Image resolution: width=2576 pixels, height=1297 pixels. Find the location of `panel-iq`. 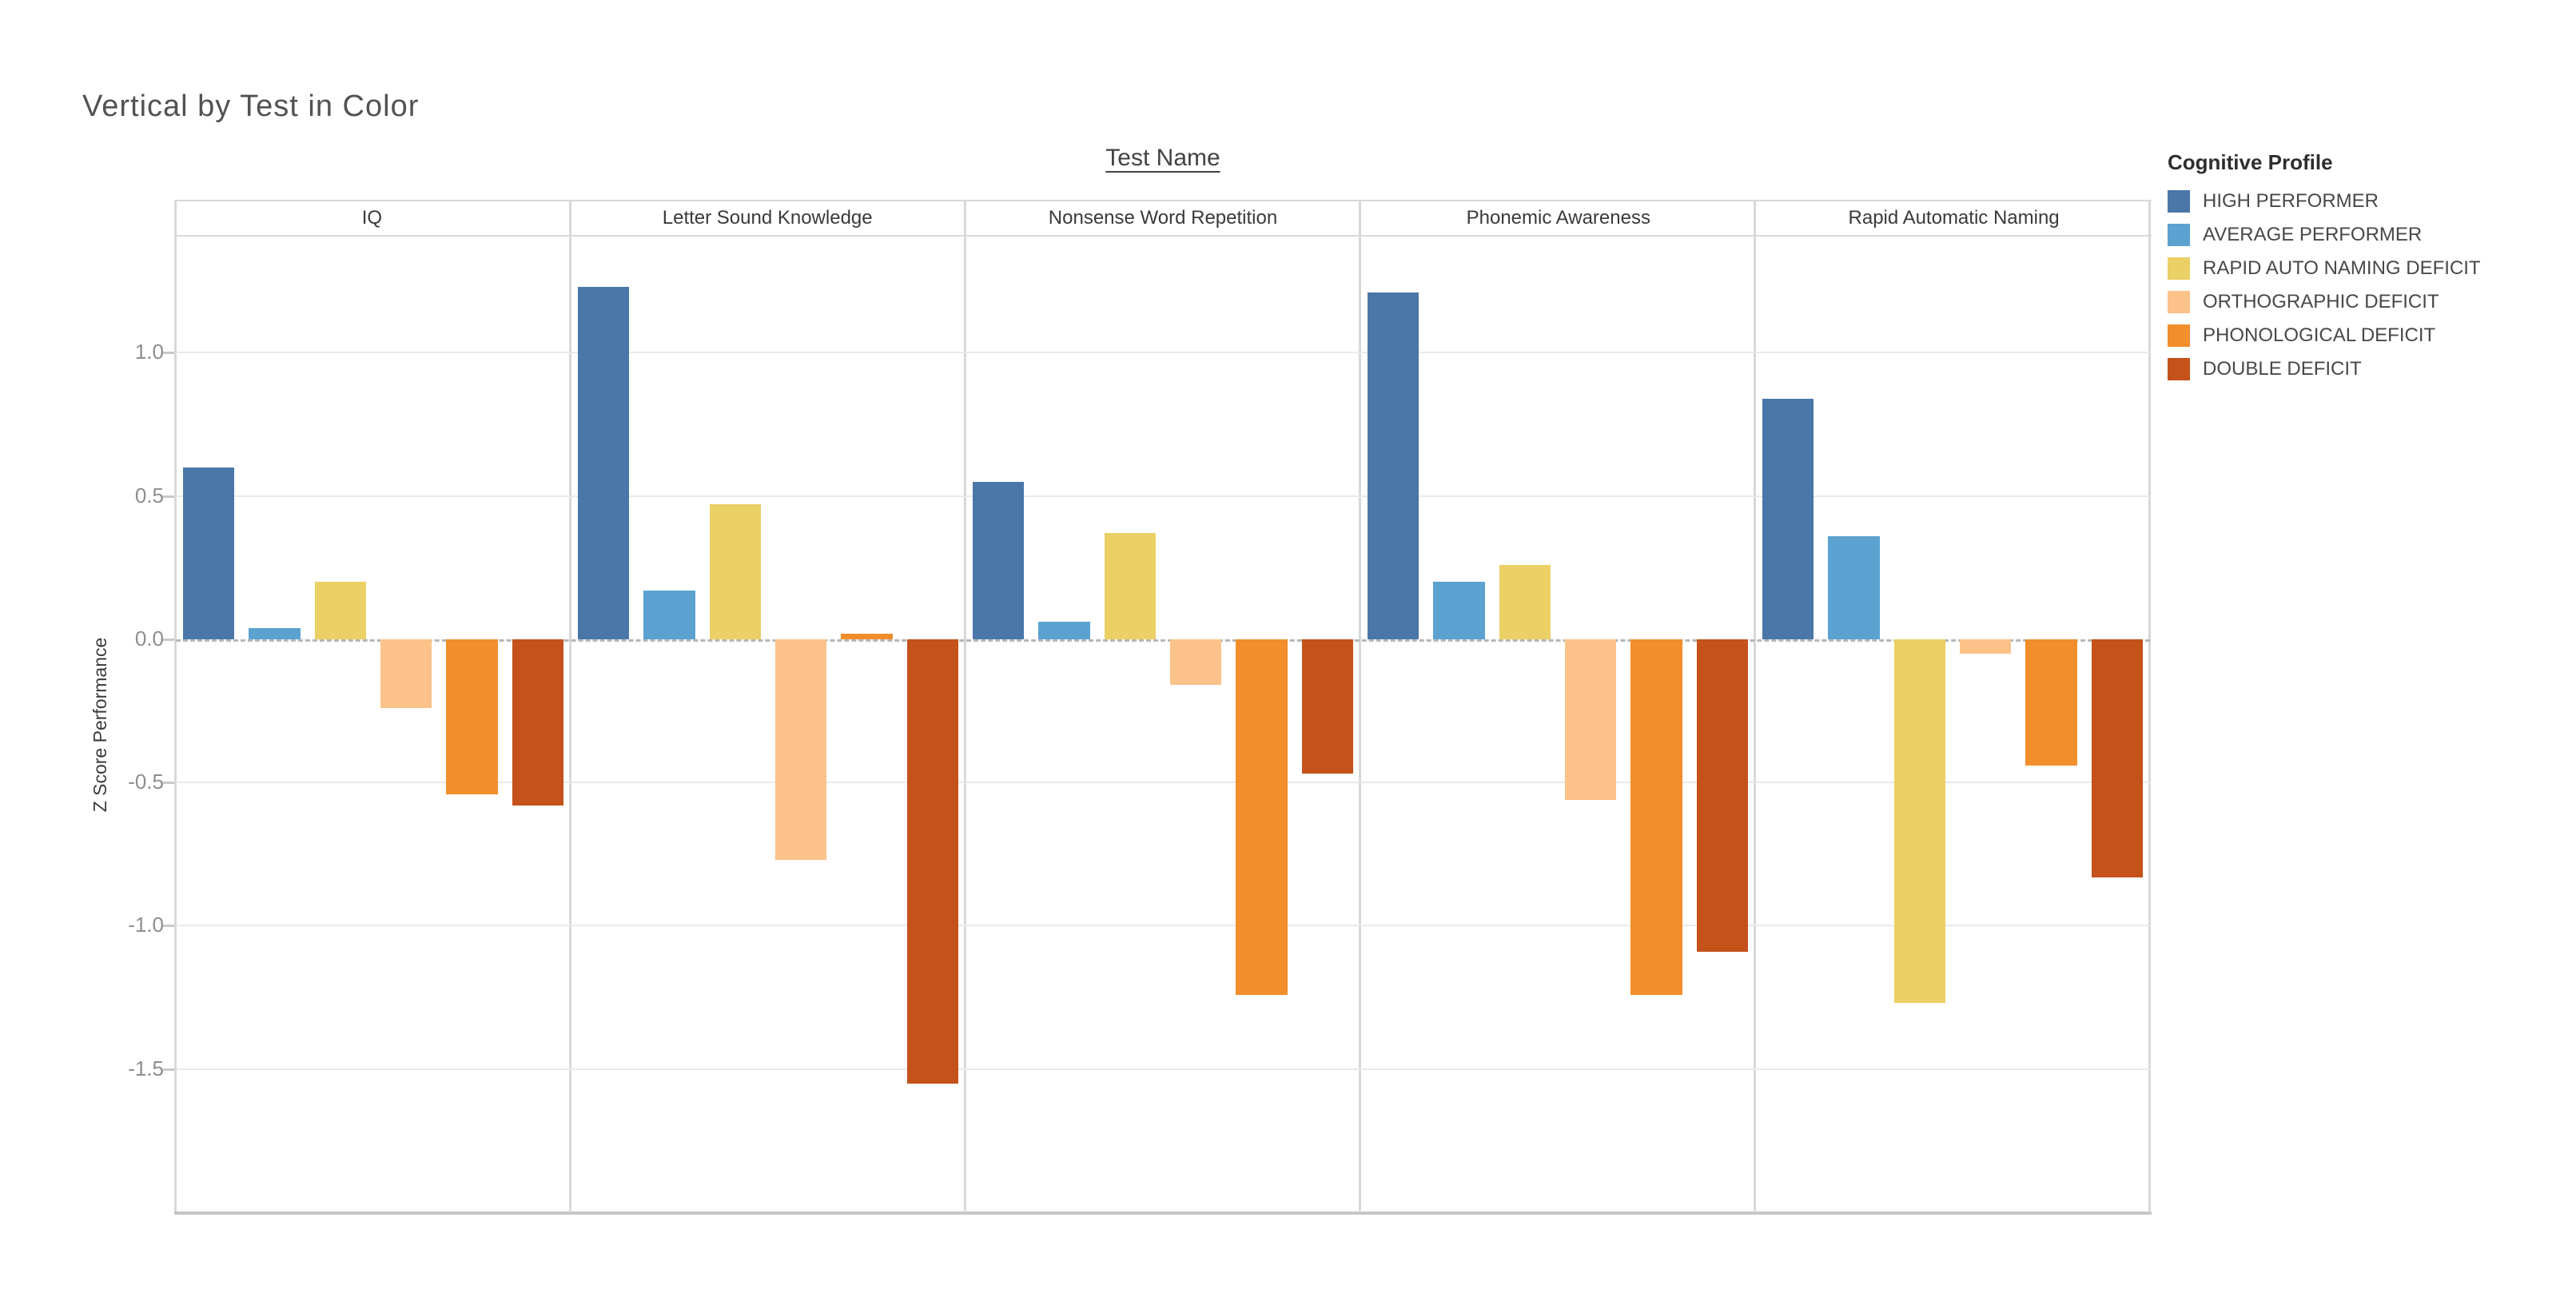

panel-iq is located at coordinates (373, 725).